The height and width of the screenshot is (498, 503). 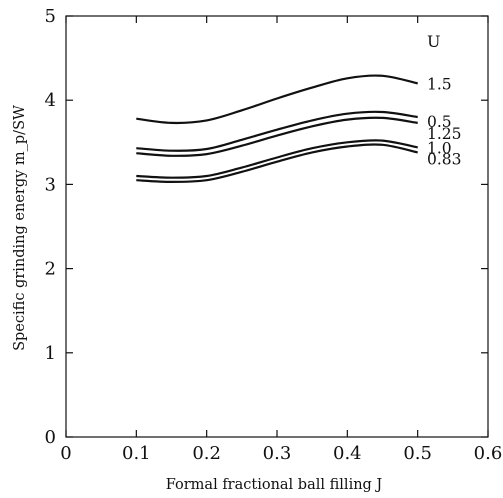 What do you see at coordinates (417, 453) in the screenshot?
I see `x-tick-label: 0.5` at bounding box center [417, 453].